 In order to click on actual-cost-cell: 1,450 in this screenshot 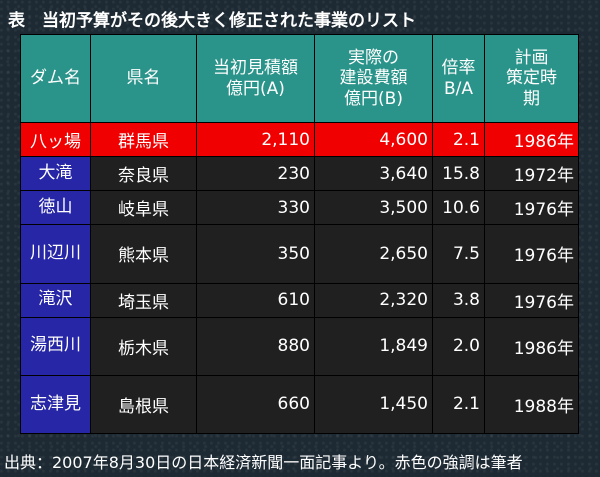, I will do `click(373, 404)`.